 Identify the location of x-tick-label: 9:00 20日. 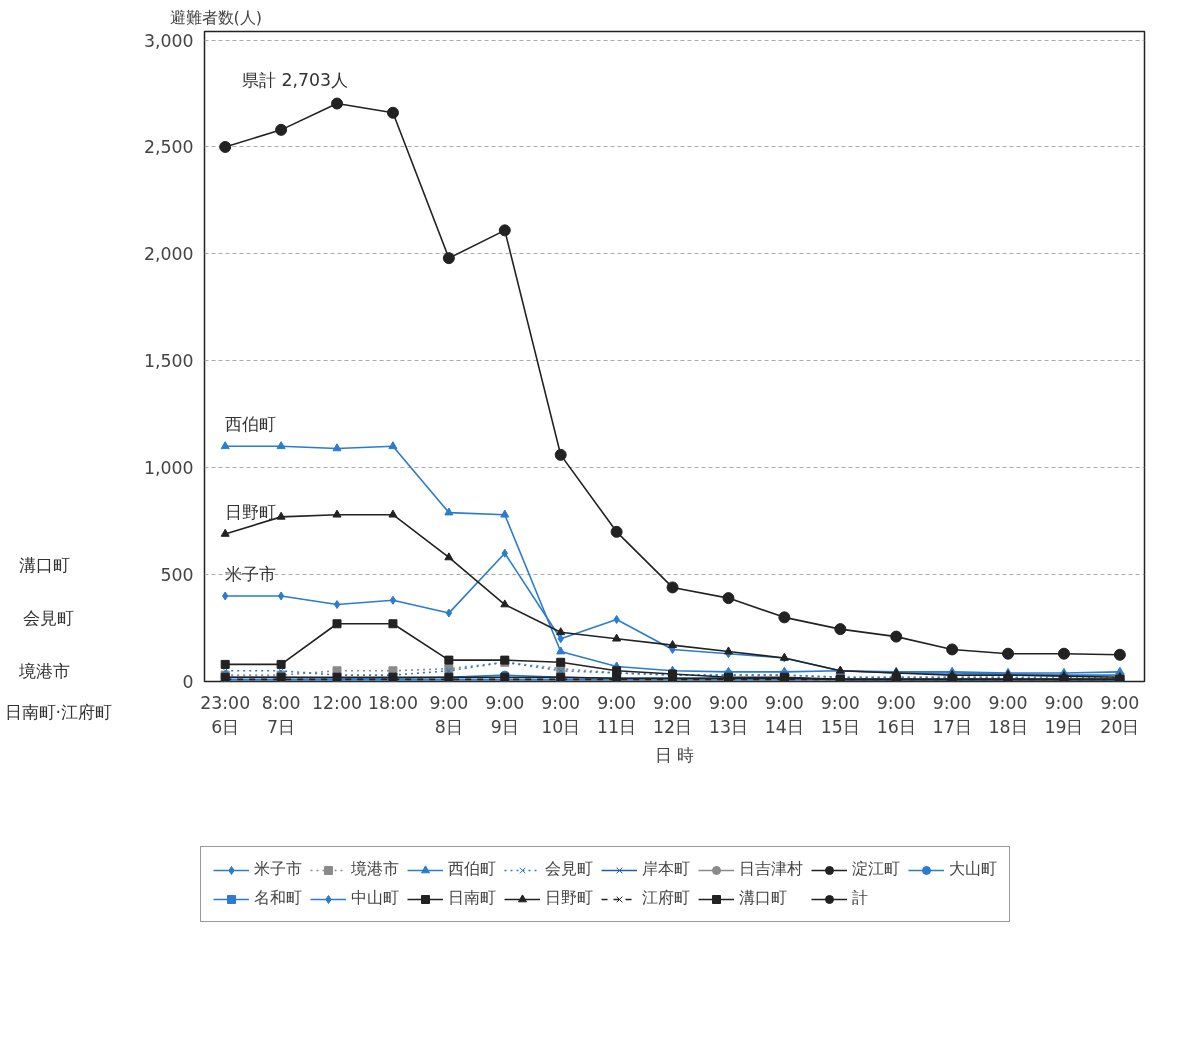
(1120, 714).